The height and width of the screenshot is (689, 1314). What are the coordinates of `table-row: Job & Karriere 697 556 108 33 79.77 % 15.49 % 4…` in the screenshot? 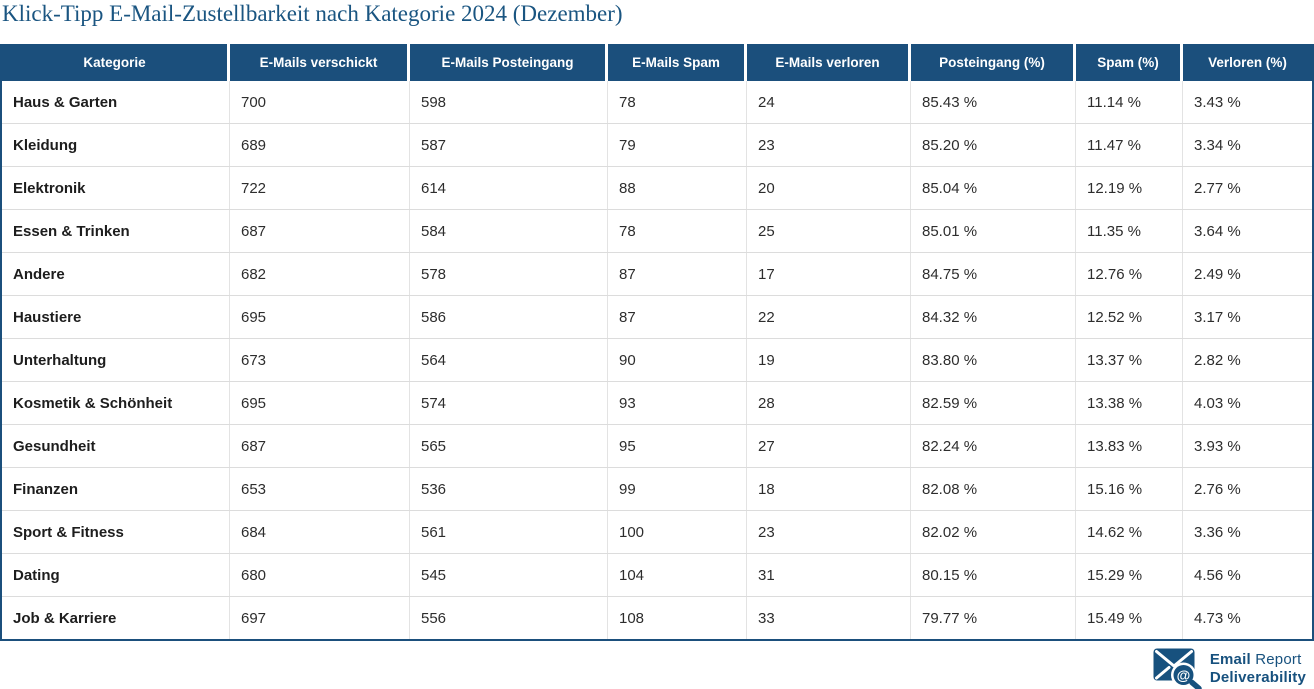 It's located at (657, 617).